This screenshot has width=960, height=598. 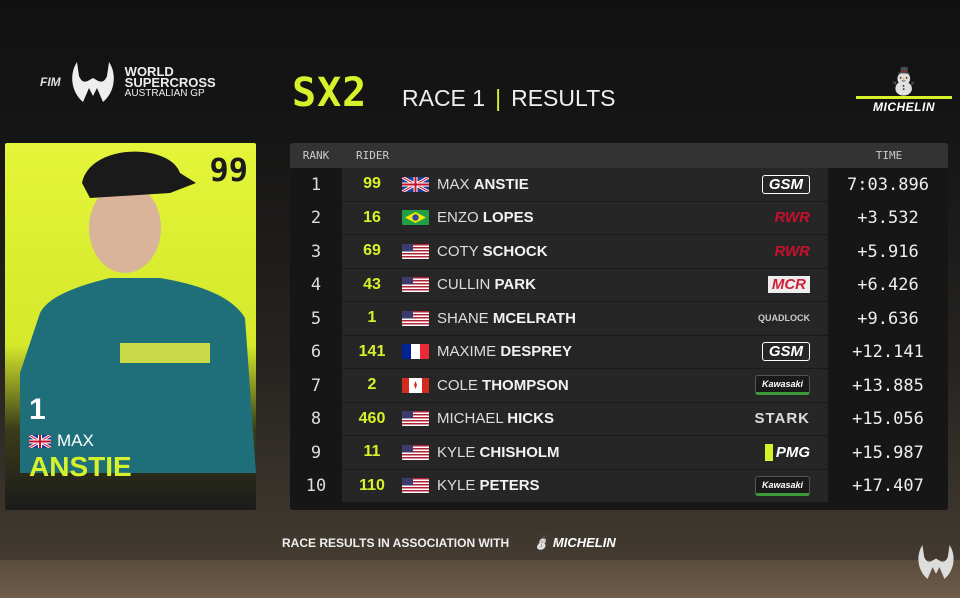 I want to click on rider-name: ENZO LOPES, so click(x=485, y=217).